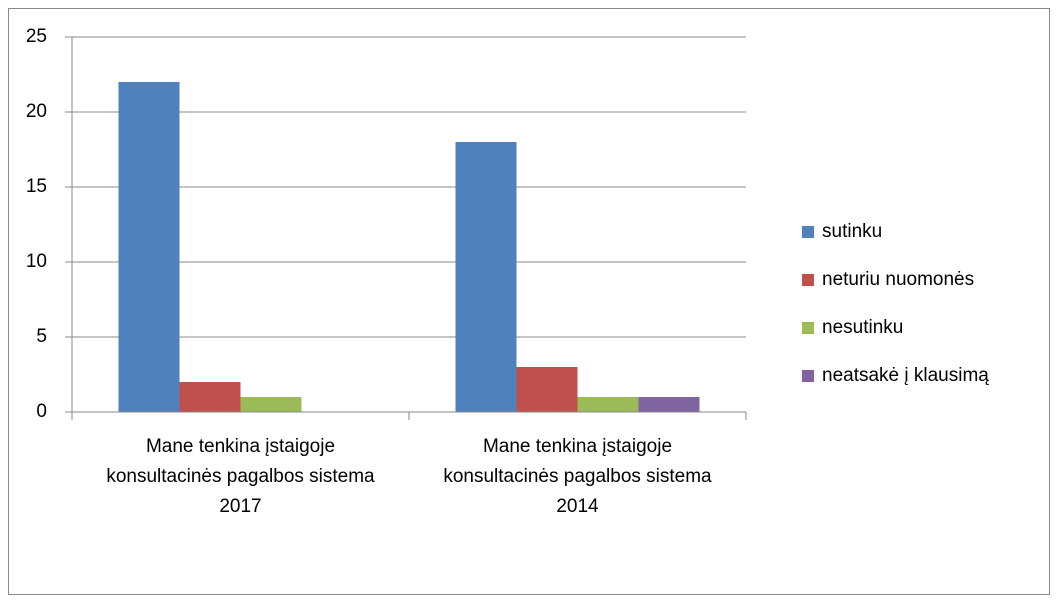 Image resolution: width=1059 pixels, height=601 pixels. What do you see at coordinates (41, 336) in the screenshot?
I see `y-tick-label: 5` at bounding box center [41, 336].